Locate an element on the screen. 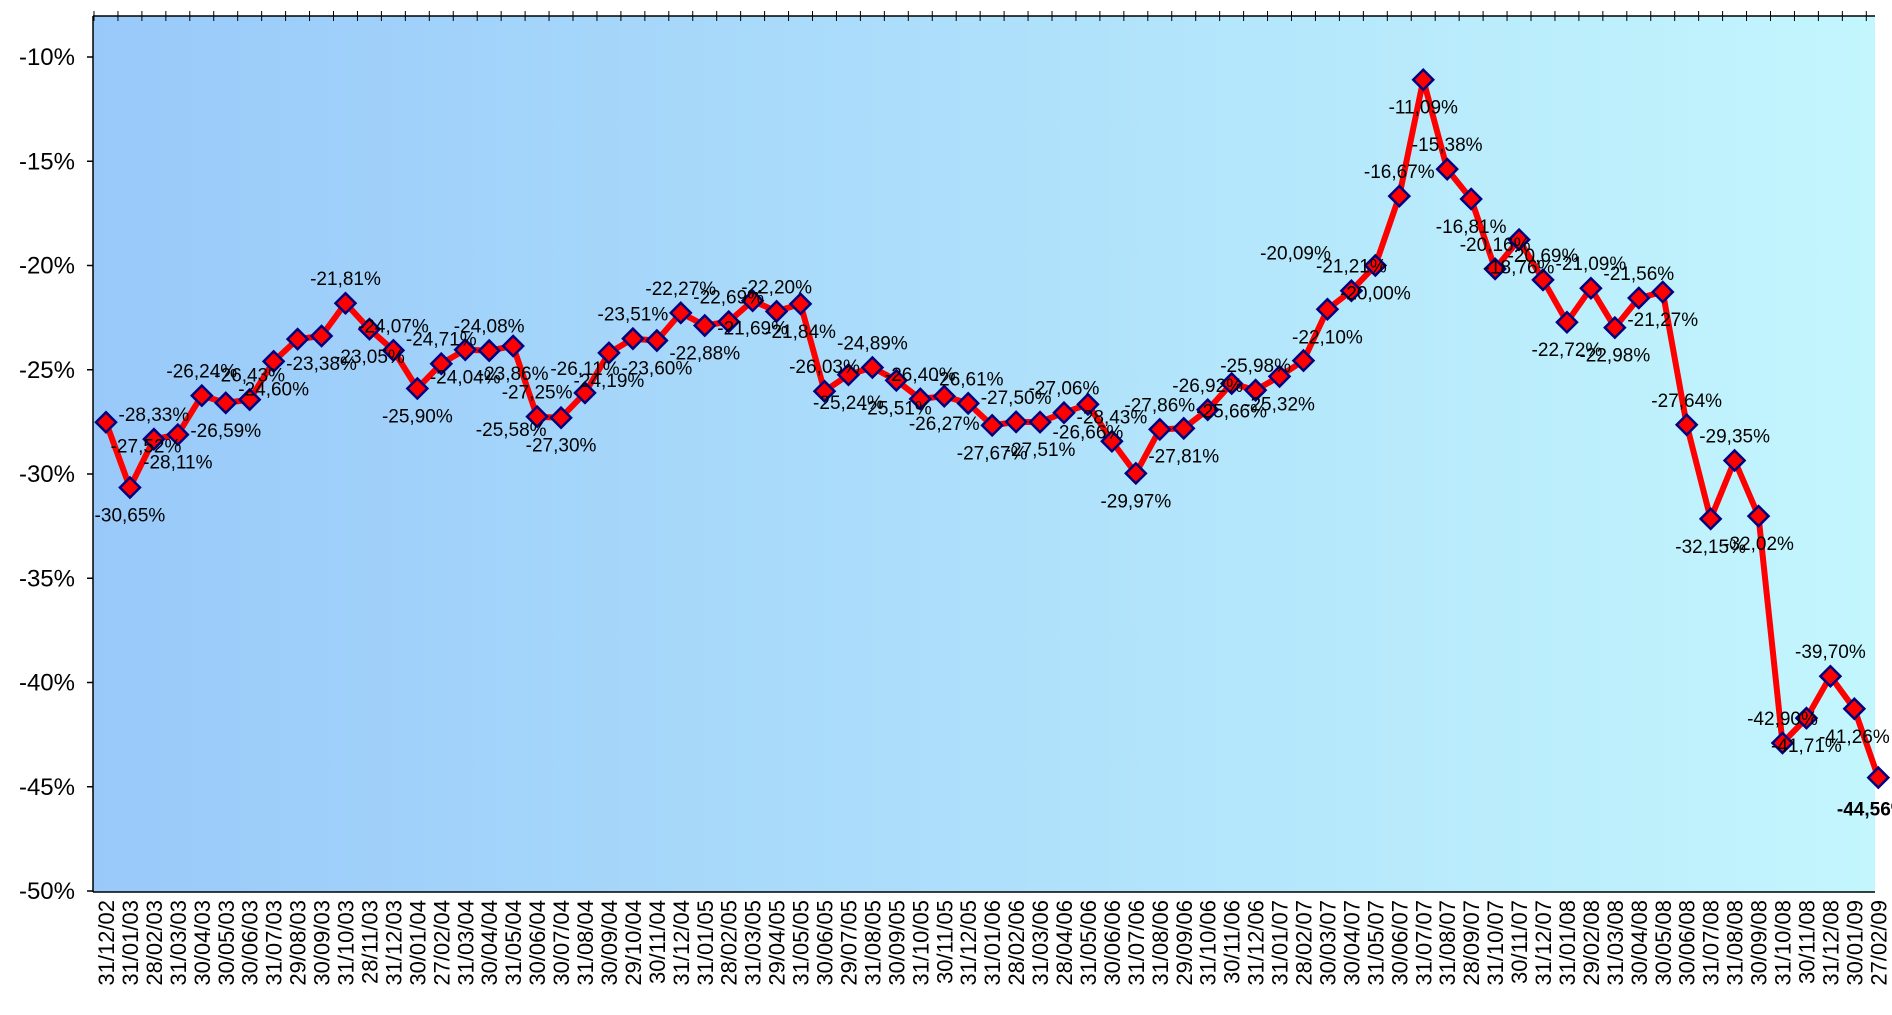 The image size is (1892, 1015). y-tick-label: -15% is located at coordinates (47, 161).